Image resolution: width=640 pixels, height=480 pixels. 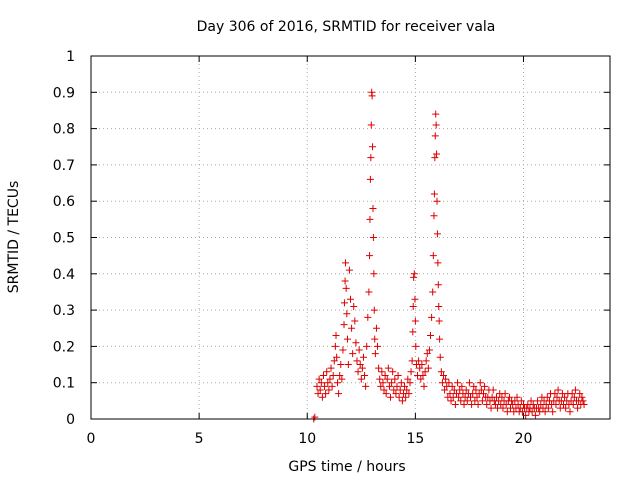 I want to click on y-tick-label: 0.9, so click(x=64, y=93).